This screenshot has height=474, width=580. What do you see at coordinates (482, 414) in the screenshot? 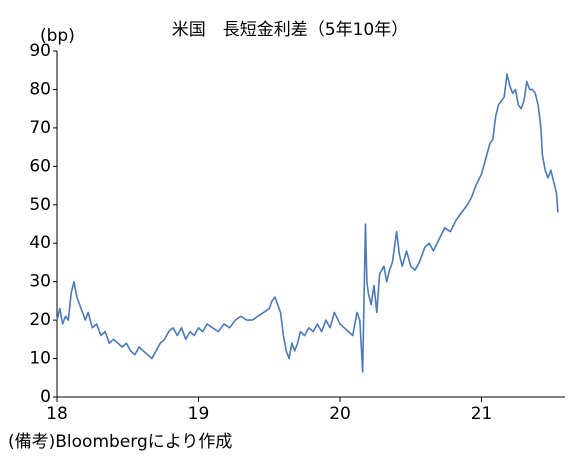
I see `x-tick-label: 21` at bounding box center [482, 414].